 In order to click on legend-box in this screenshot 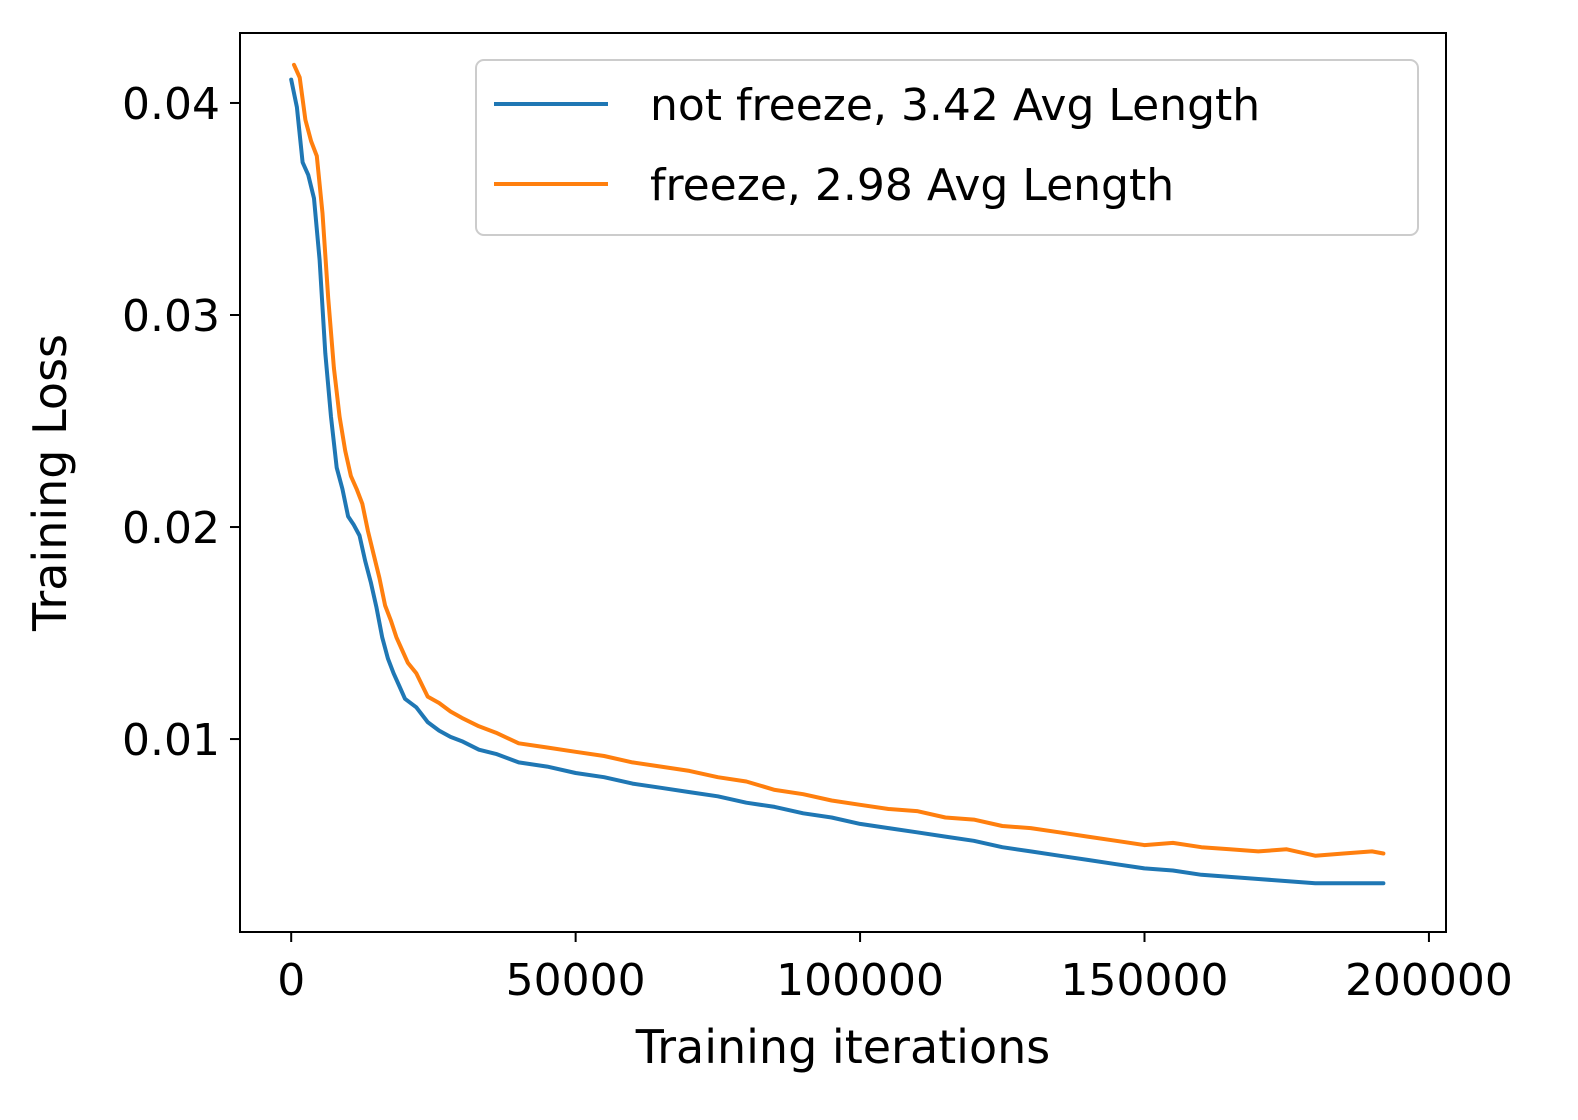, I will do `click(947, 147)`.